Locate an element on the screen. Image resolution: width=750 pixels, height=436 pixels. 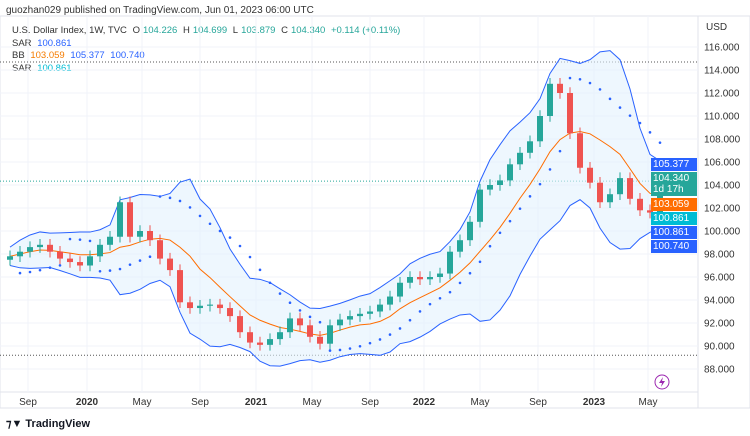
sar1-row: SAR 100.861 is located at coordinates (207, 44).